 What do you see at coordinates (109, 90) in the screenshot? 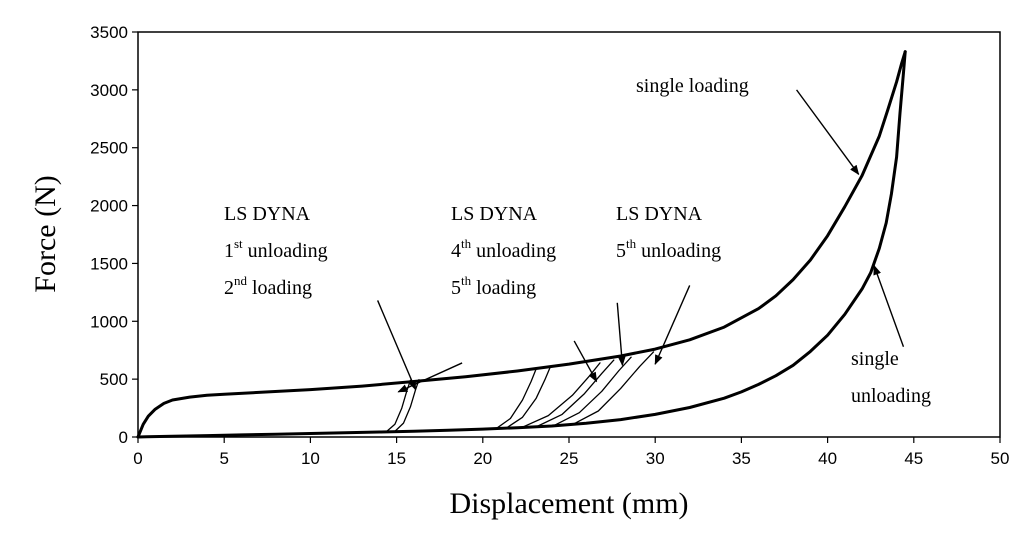
I see `y-tick-label: 3000` at bounding box center [109, 90].